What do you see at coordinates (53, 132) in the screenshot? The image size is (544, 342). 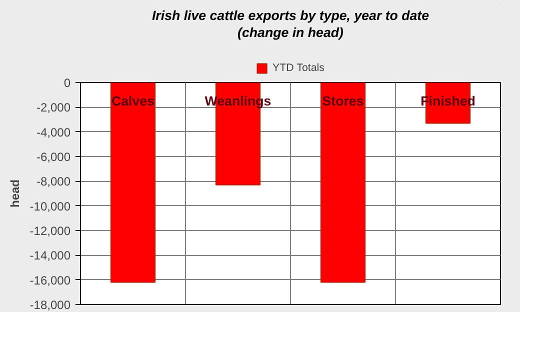 I see `y-tick-label: -4,000` at bounding box center [53, 132].